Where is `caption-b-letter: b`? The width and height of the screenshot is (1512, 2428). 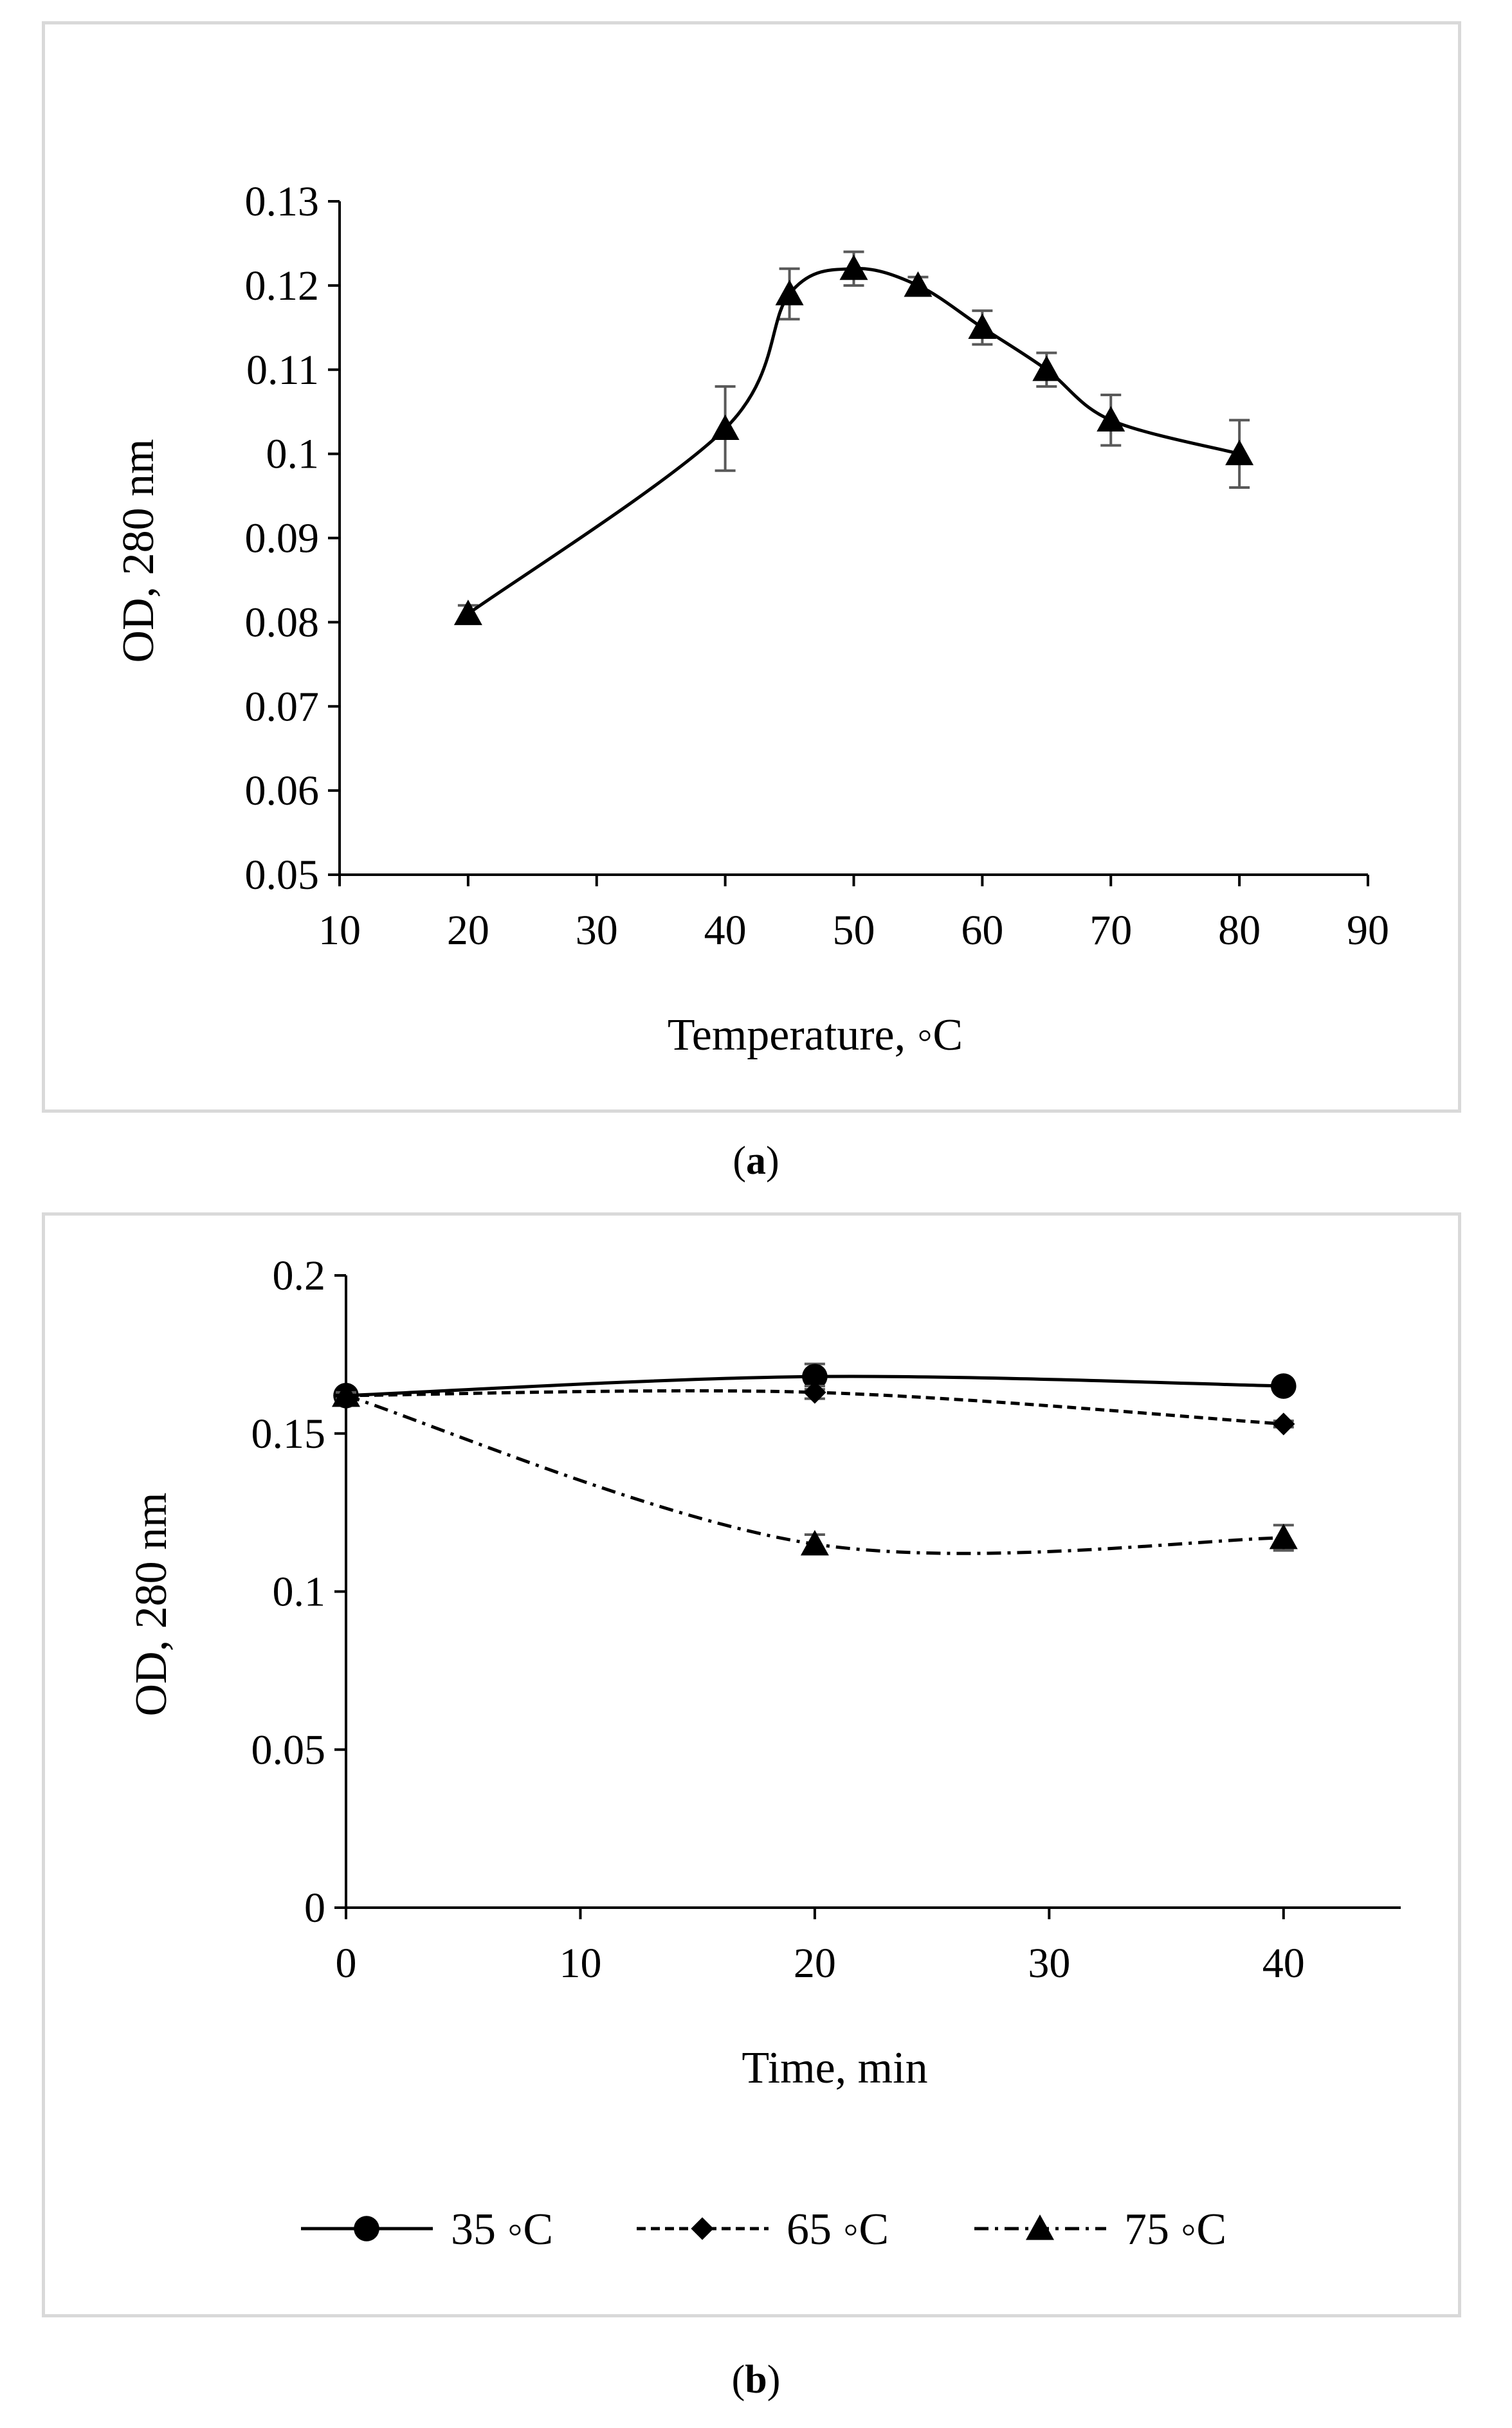 caption-b-letter: b is located at coordinates (756, 2380).